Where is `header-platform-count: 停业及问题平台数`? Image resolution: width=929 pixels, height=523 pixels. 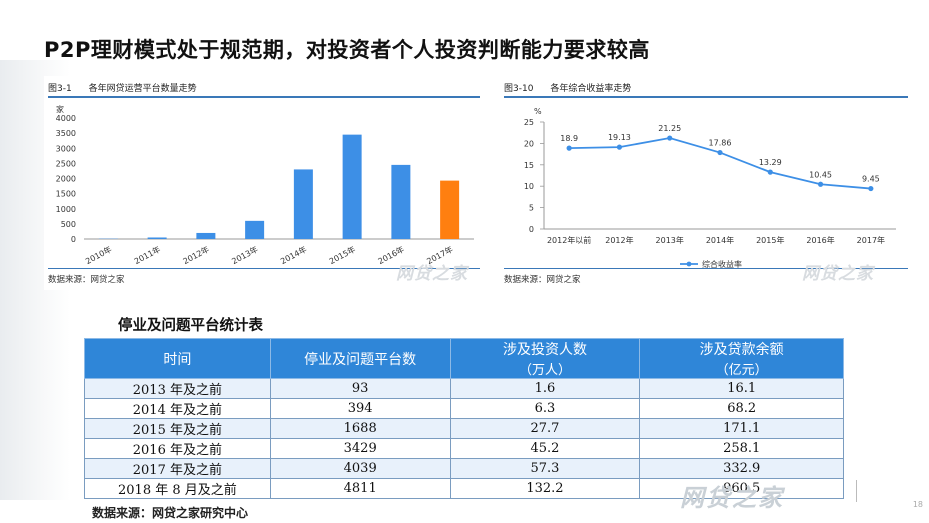 header-platform-count: 停业及问题平台数 is located at coordinates (360, 358).